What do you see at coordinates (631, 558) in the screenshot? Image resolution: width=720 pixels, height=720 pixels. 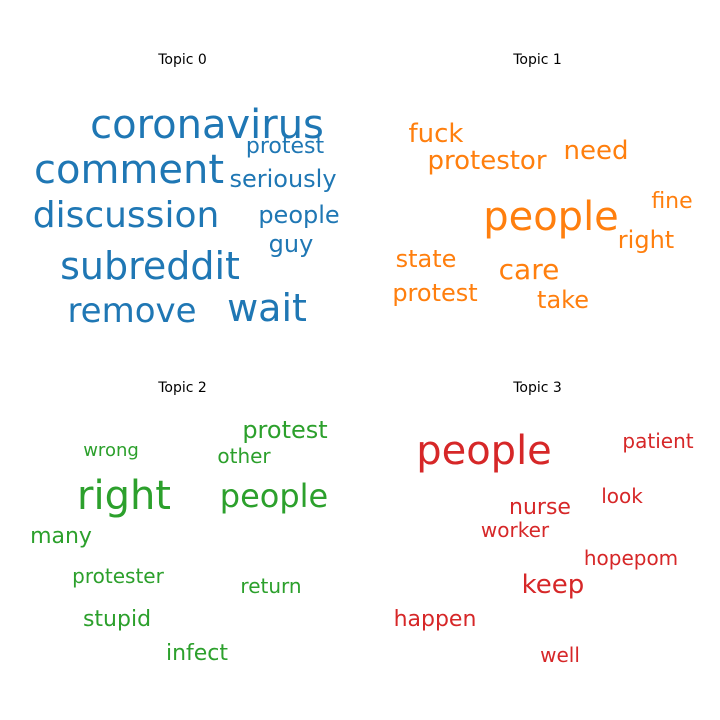 I see `word-label: hopepom` at bounding box center [631, 558].